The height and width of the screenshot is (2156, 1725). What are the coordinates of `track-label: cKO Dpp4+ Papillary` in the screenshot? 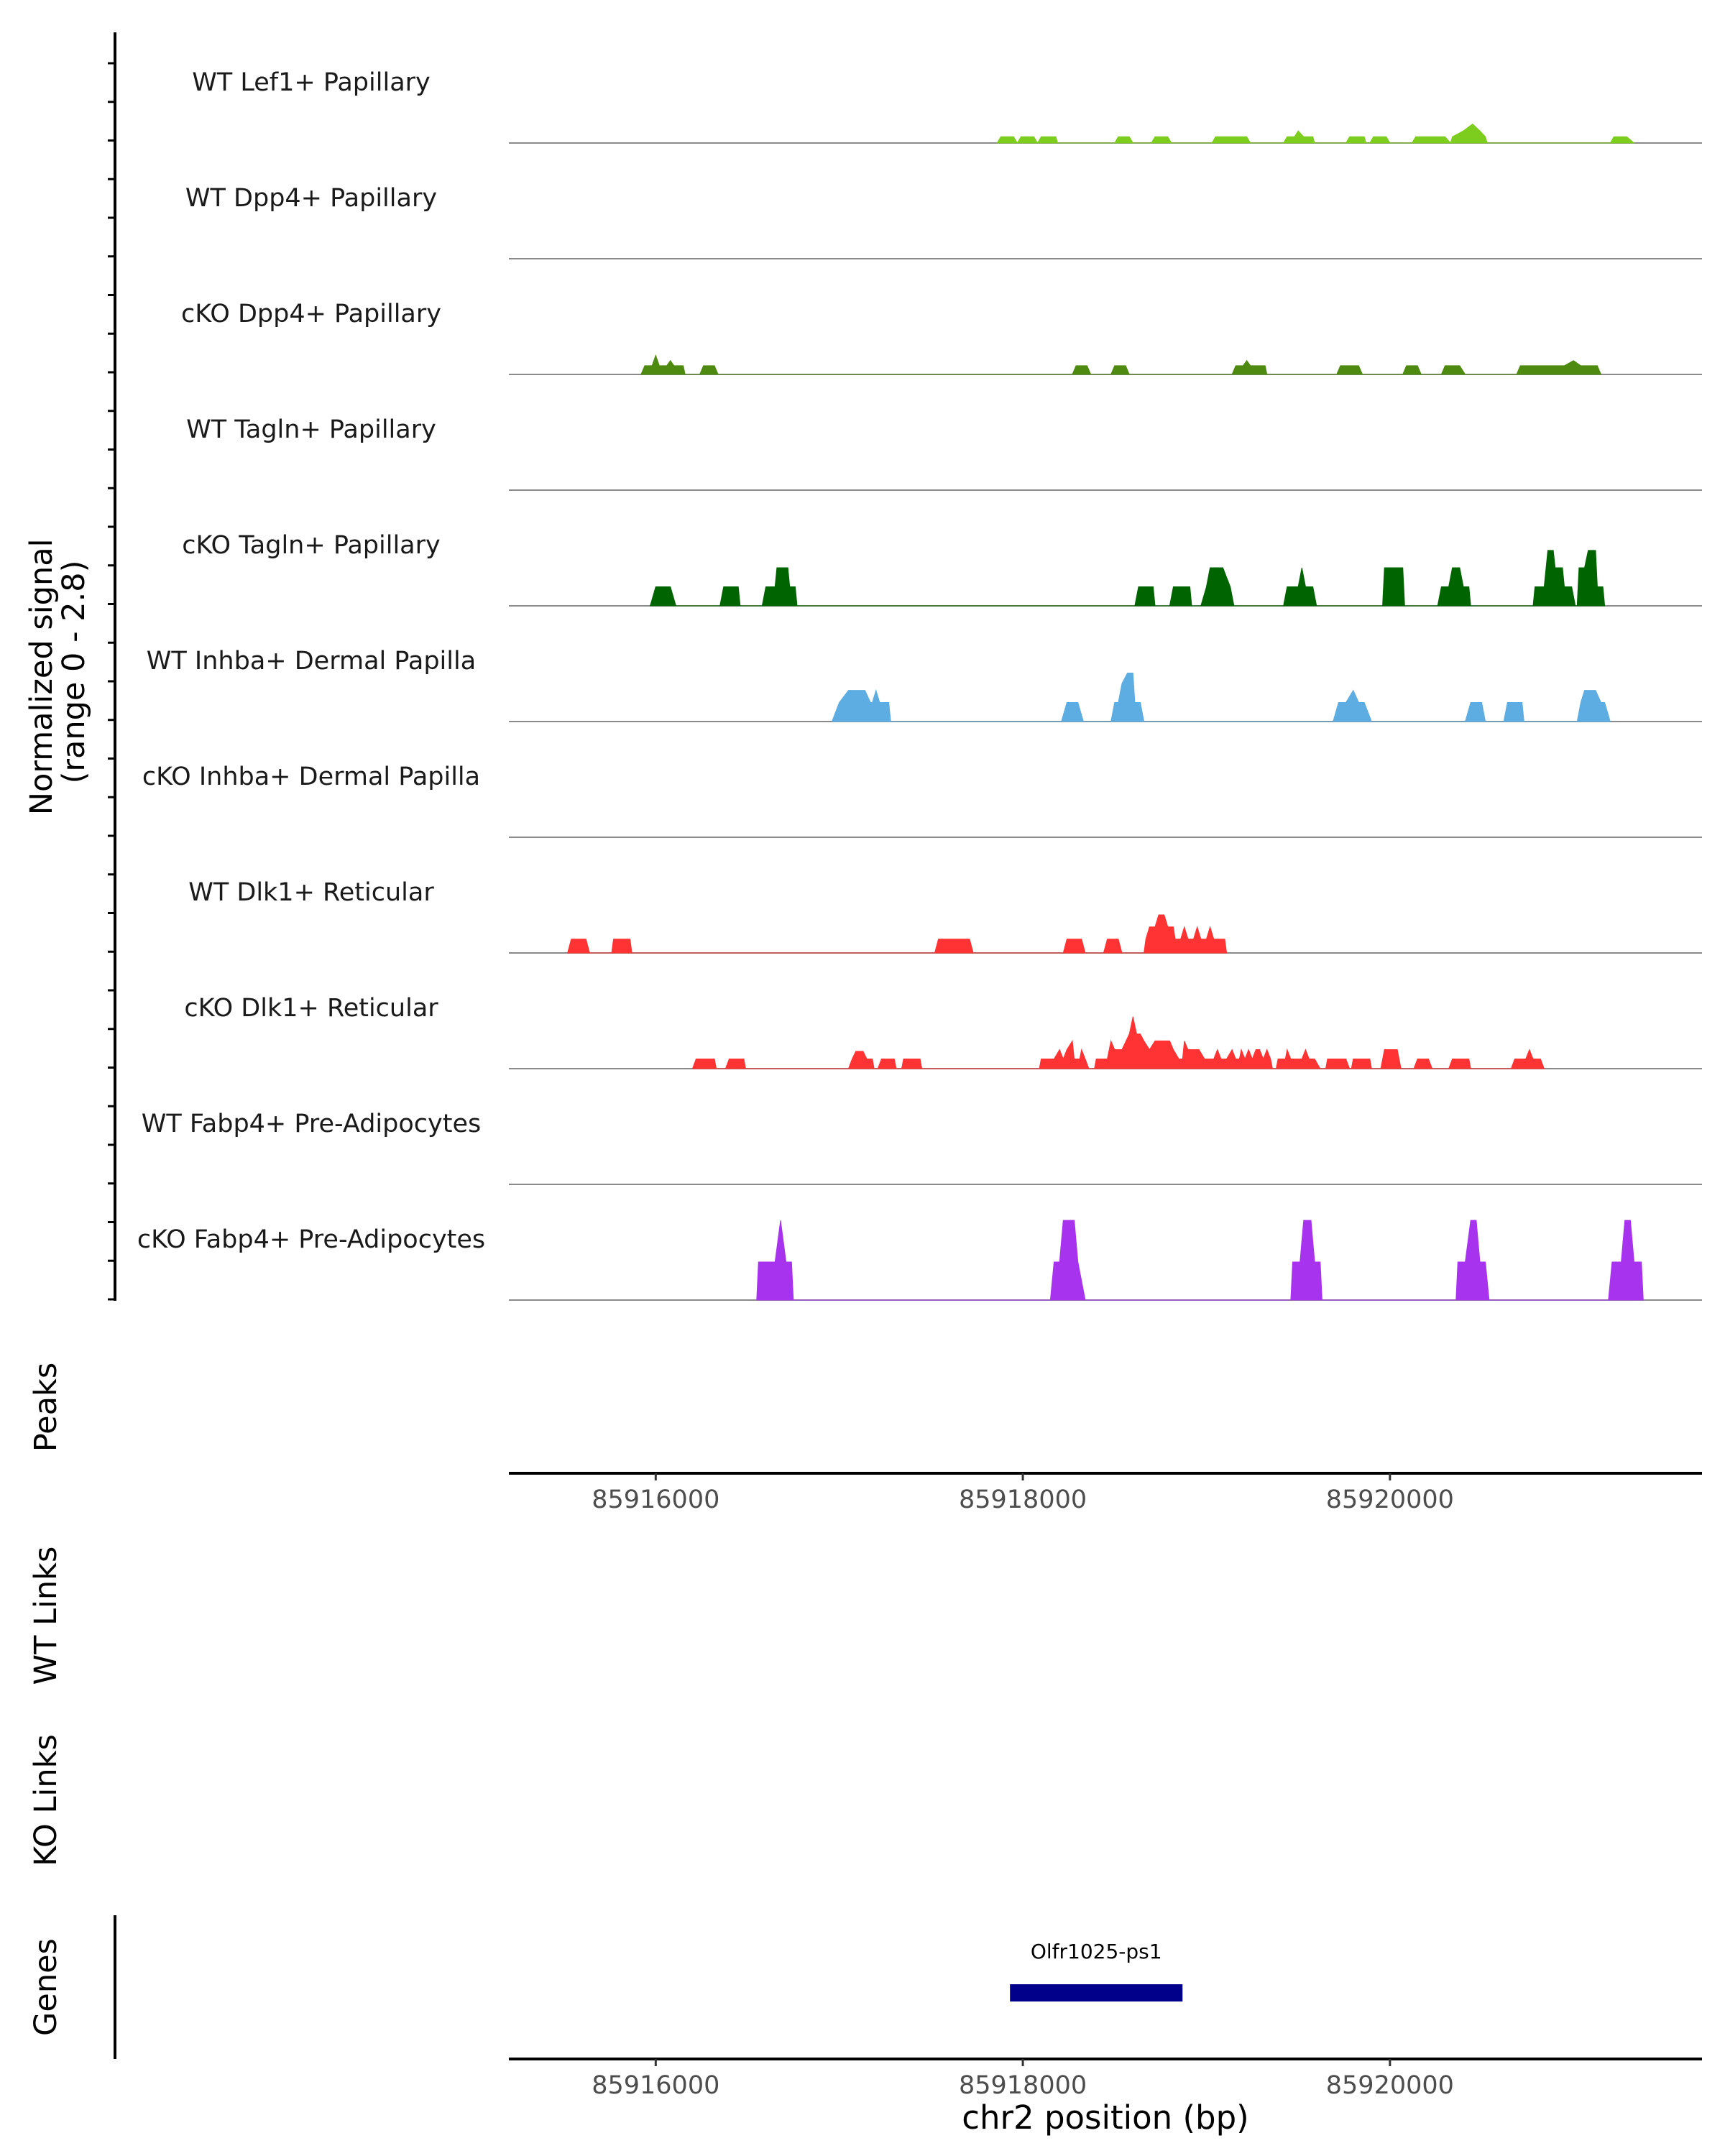 It's located at (311, 314).